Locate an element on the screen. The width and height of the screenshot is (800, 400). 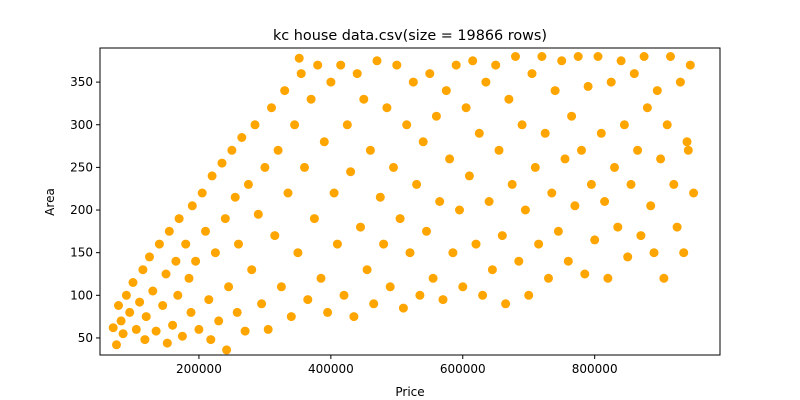
x-axis-ticks: 200000 400000 600000 800000 is located at coordinates (397, 365).